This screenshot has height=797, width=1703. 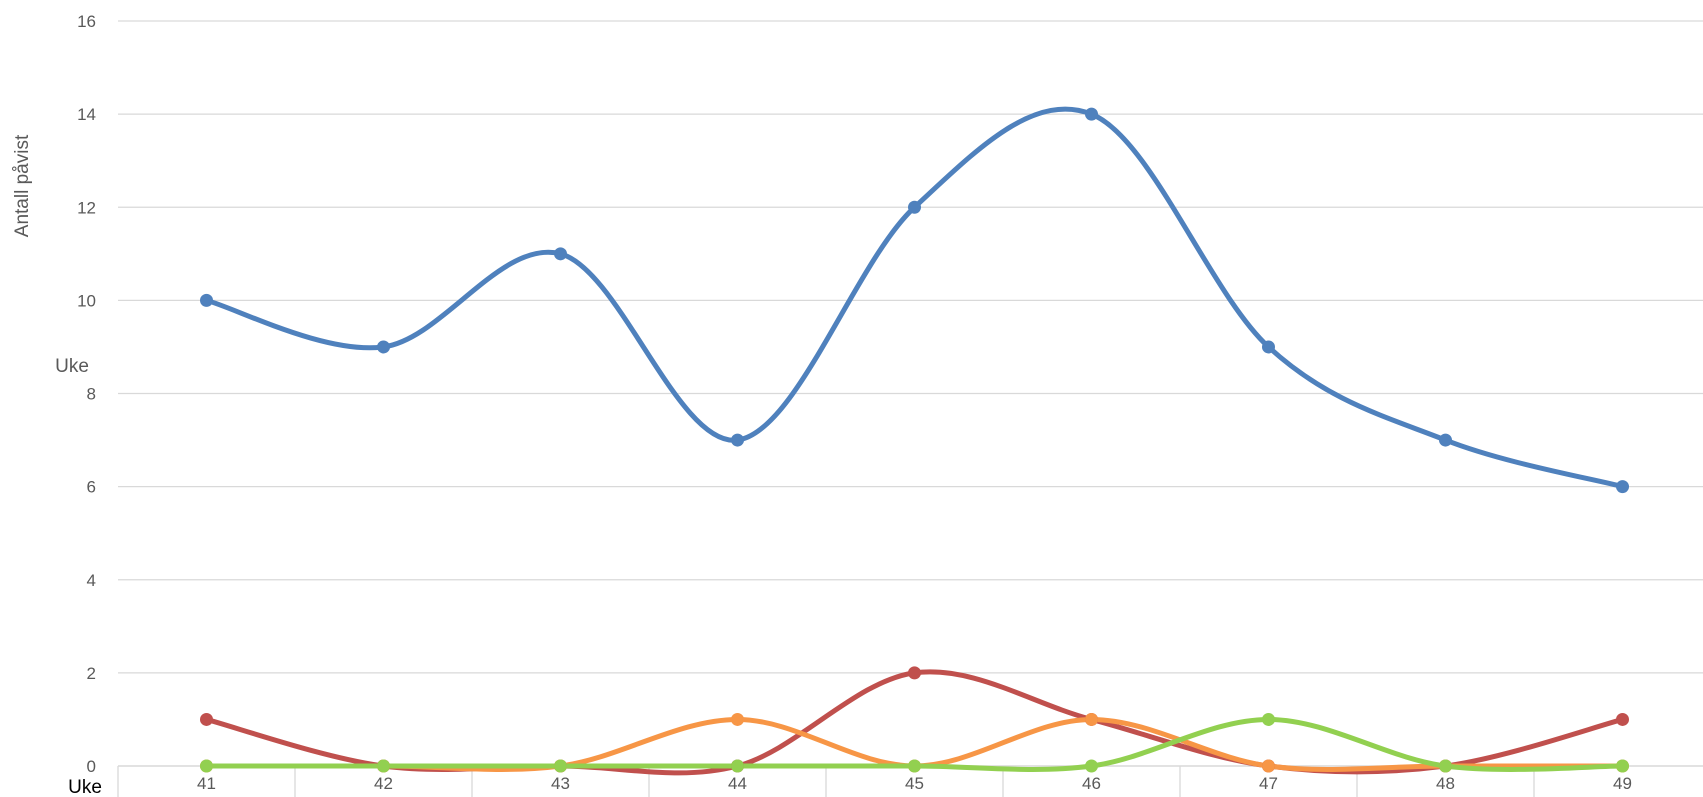 What do you see at coordinates (91, 673) in the screenshot?
I see `y-tick-label: 2` at bounding box center [91, 673].